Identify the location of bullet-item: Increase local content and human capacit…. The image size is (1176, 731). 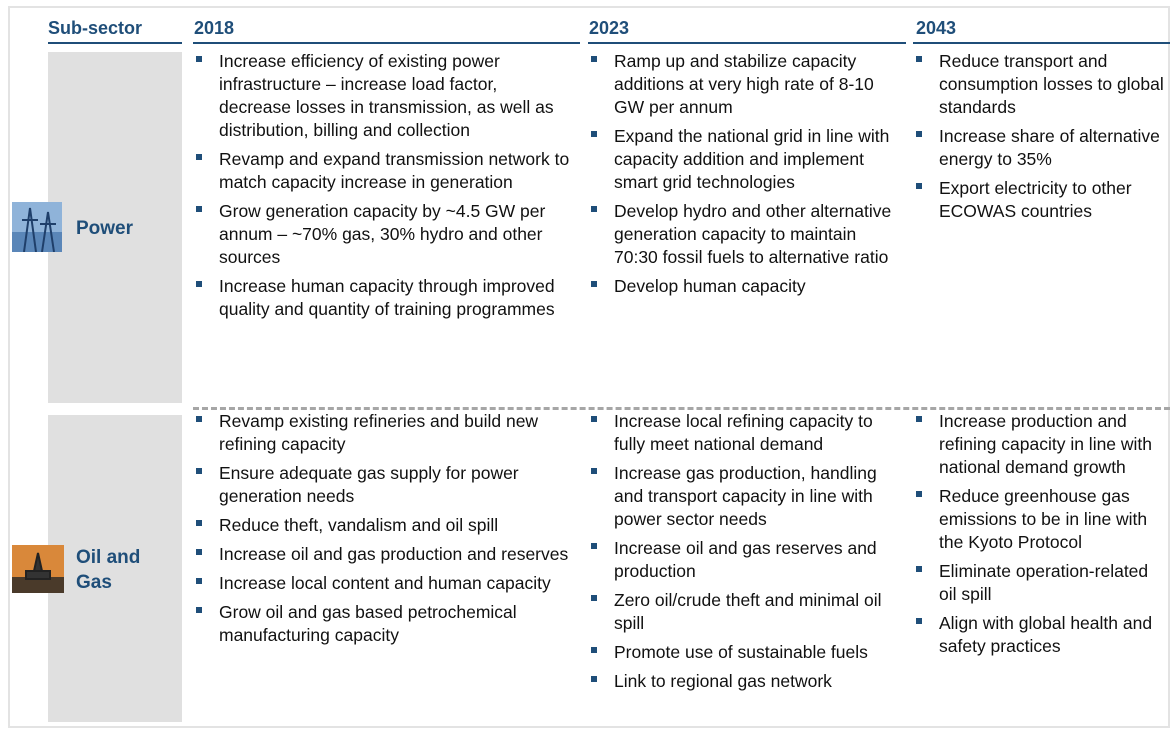
(383, 583).